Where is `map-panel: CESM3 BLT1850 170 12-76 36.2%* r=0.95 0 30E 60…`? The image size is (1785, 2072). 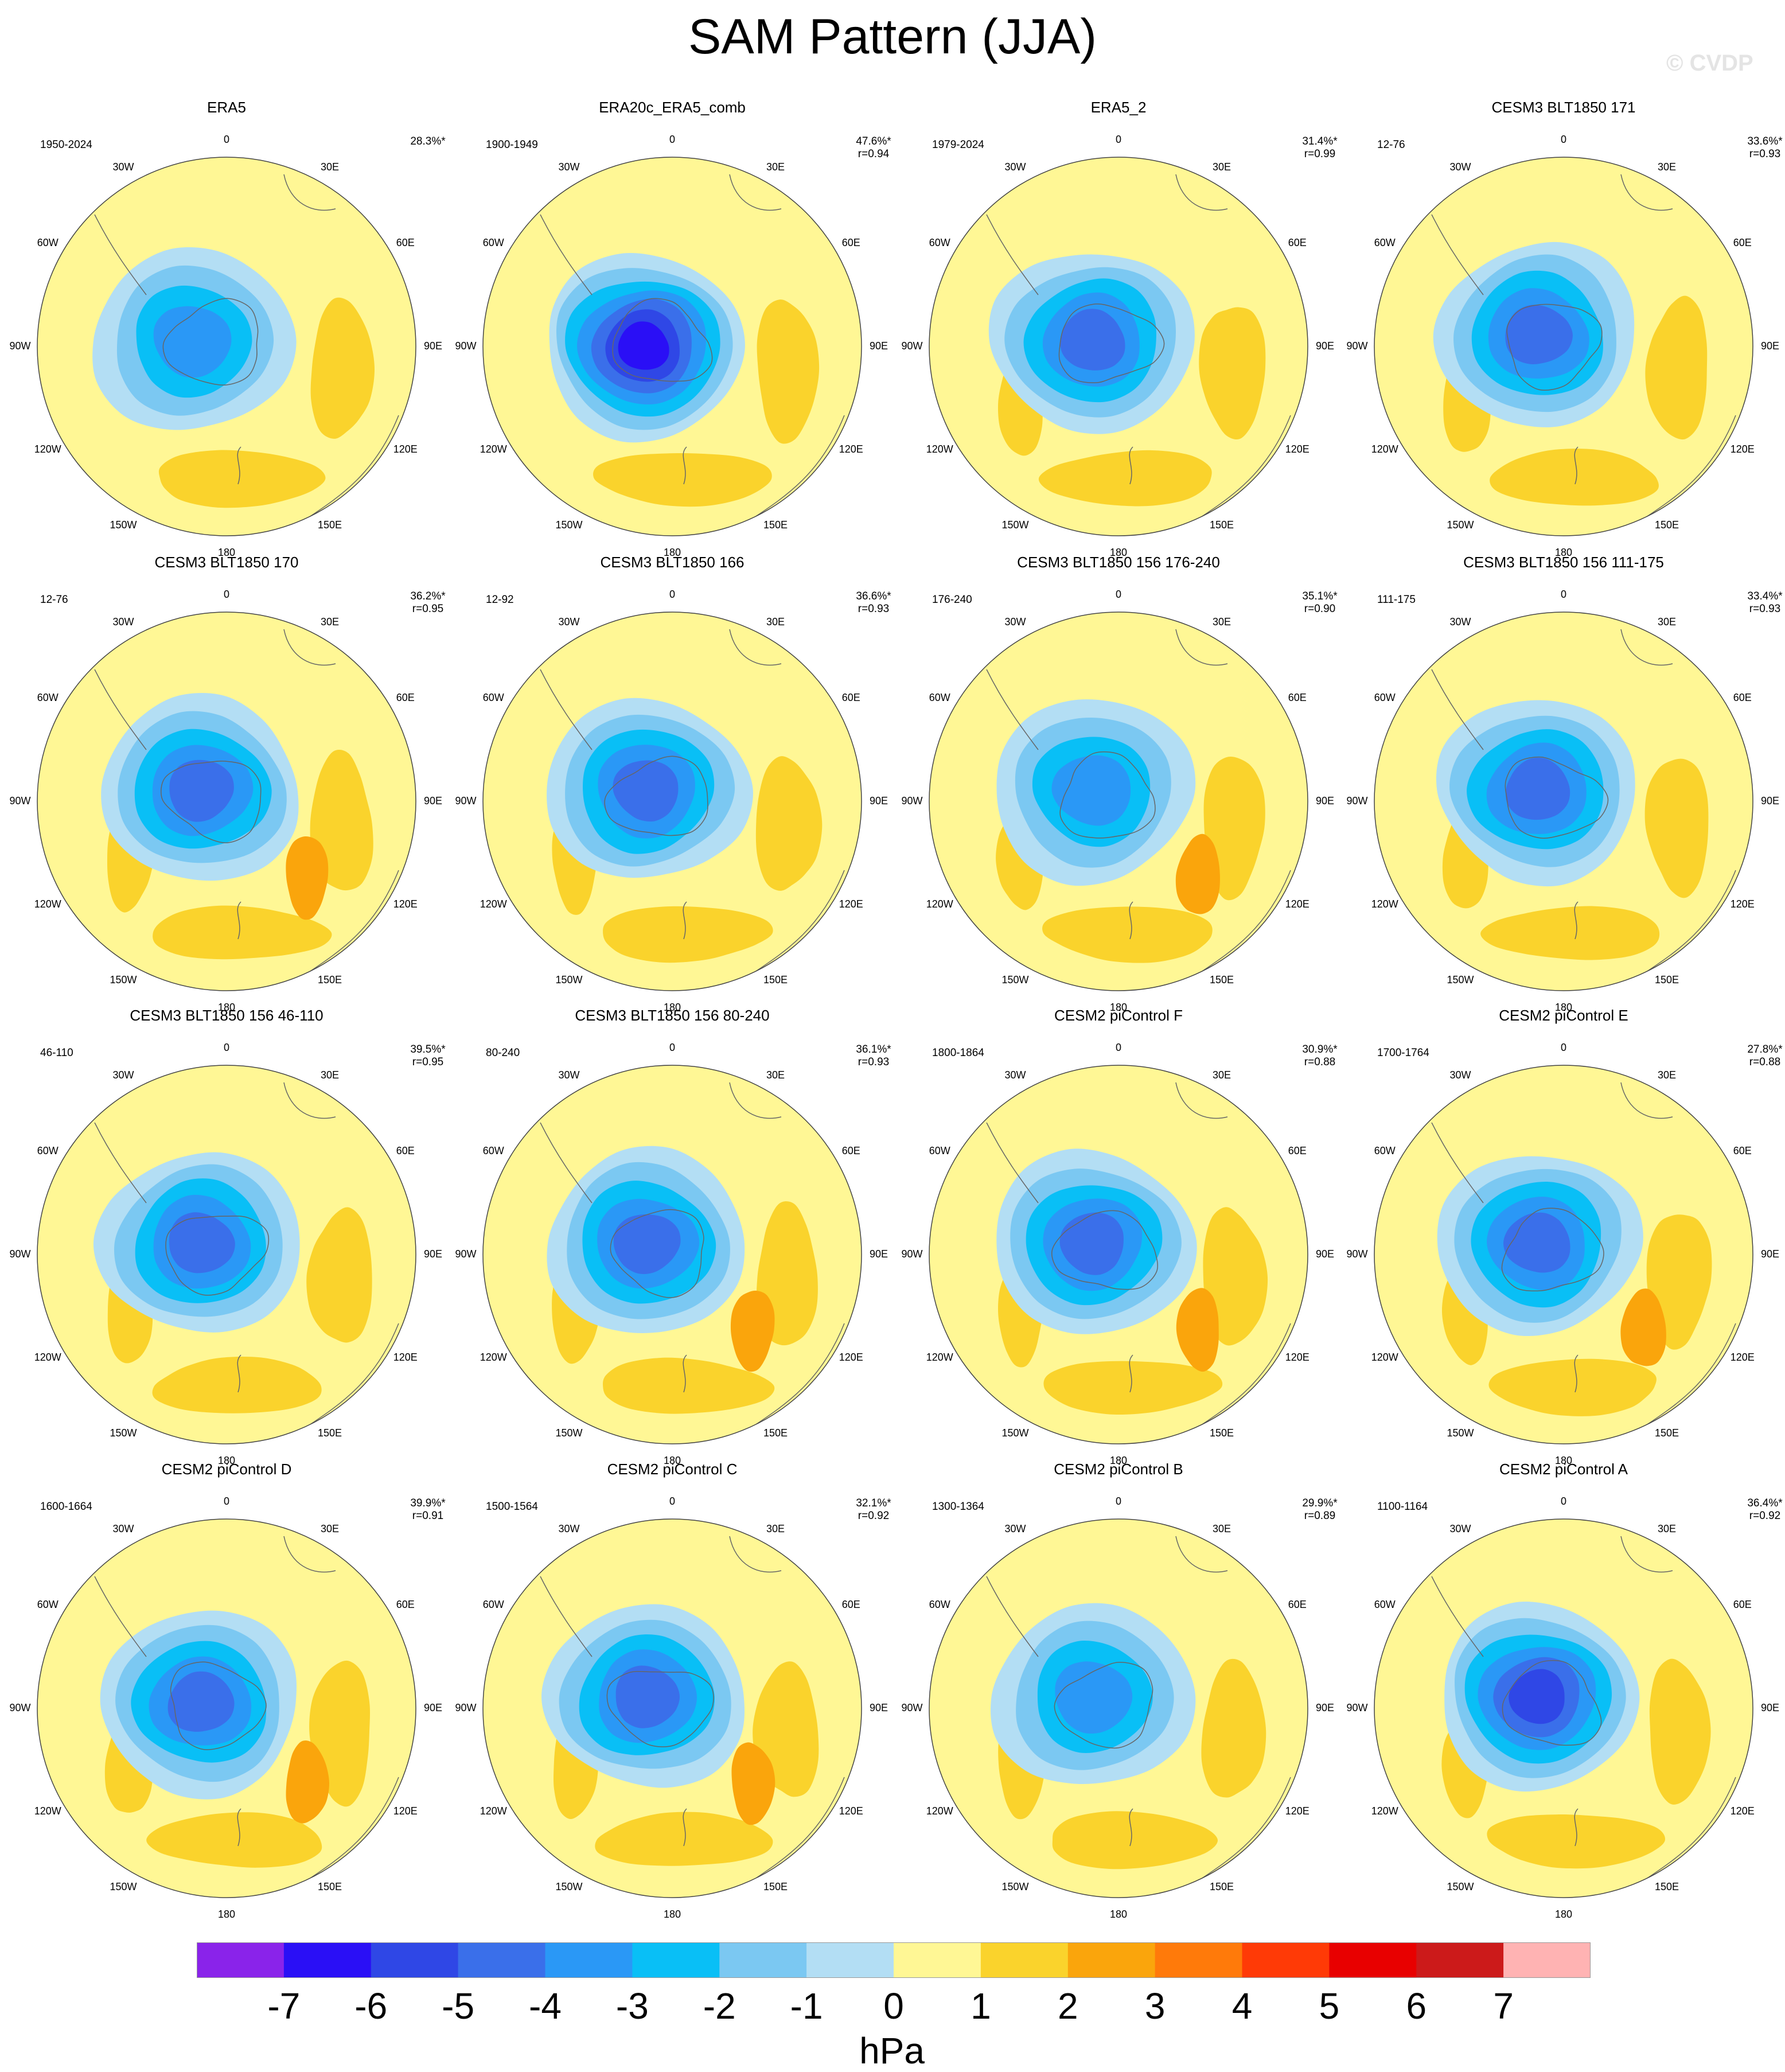
map-panel: CESM3 BLT1850 170 12-76 36.2%* r=0.95 0 30E 60… is located at coordinates (227, 783).